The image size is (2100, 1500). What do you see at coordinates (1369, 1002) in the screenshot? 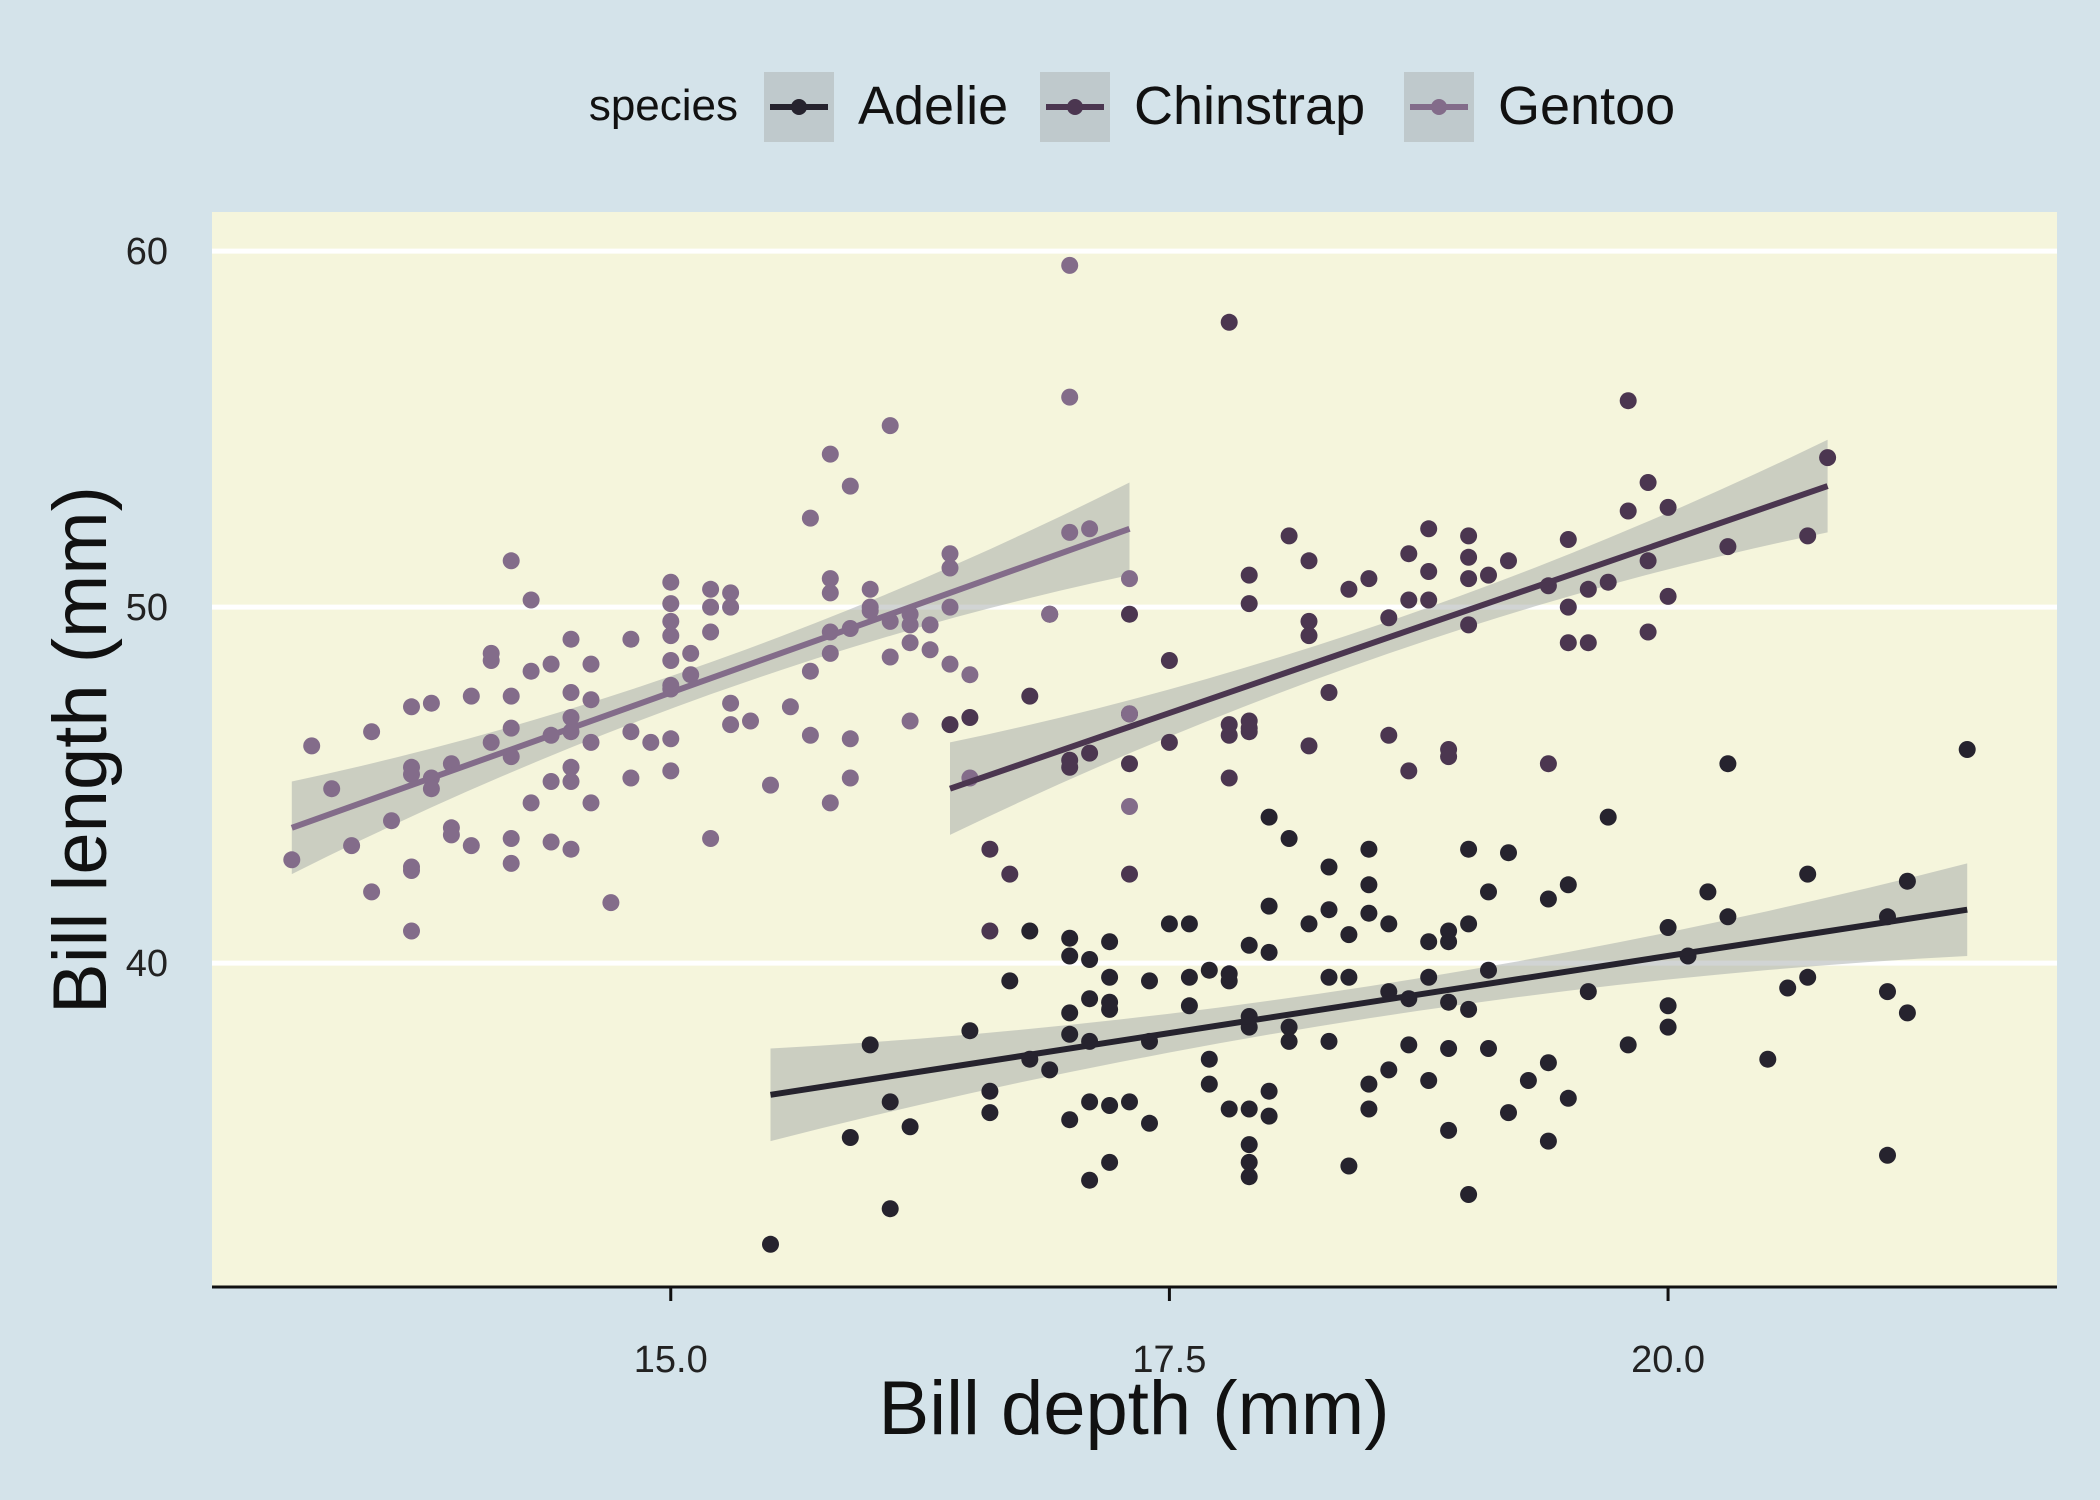
I see `fit-line-adelie` at bounding box center [1369, 1002].